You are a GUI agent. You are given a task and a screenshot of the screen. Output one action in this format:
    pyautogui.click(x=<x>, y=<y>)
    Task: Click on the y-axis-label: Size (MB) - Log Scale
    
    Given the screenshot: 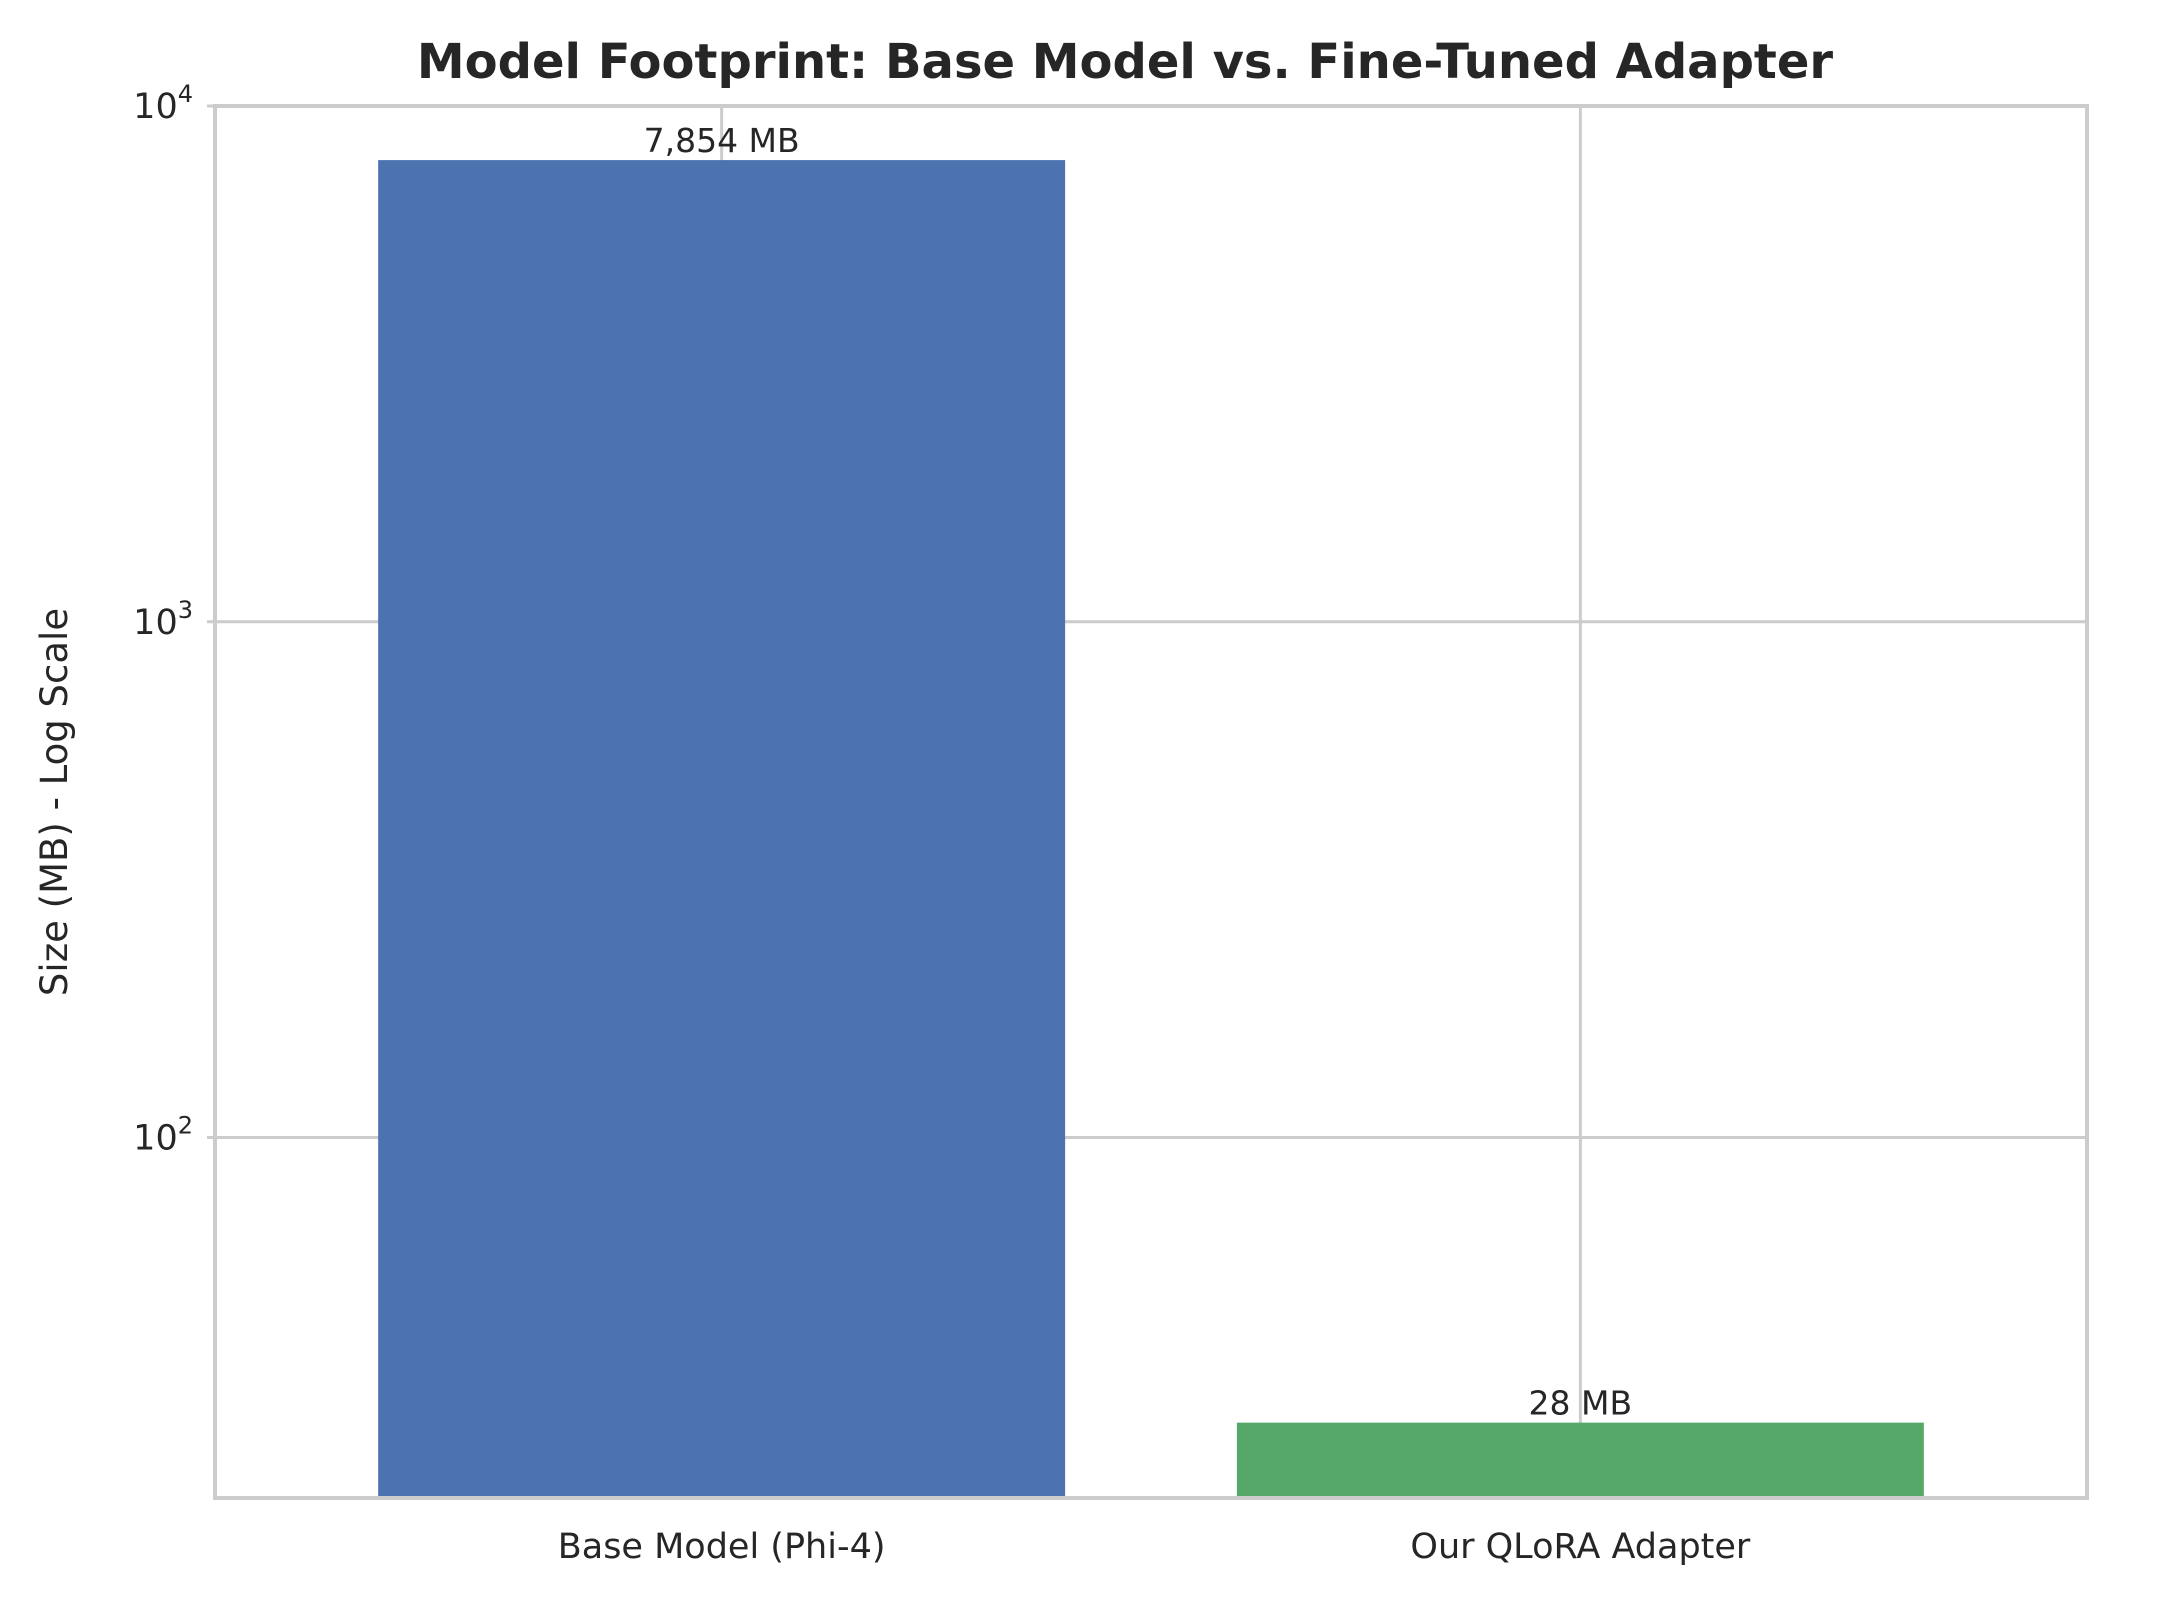 What is the action you would take?
    pyautogui.click(x=54, y=802)
    